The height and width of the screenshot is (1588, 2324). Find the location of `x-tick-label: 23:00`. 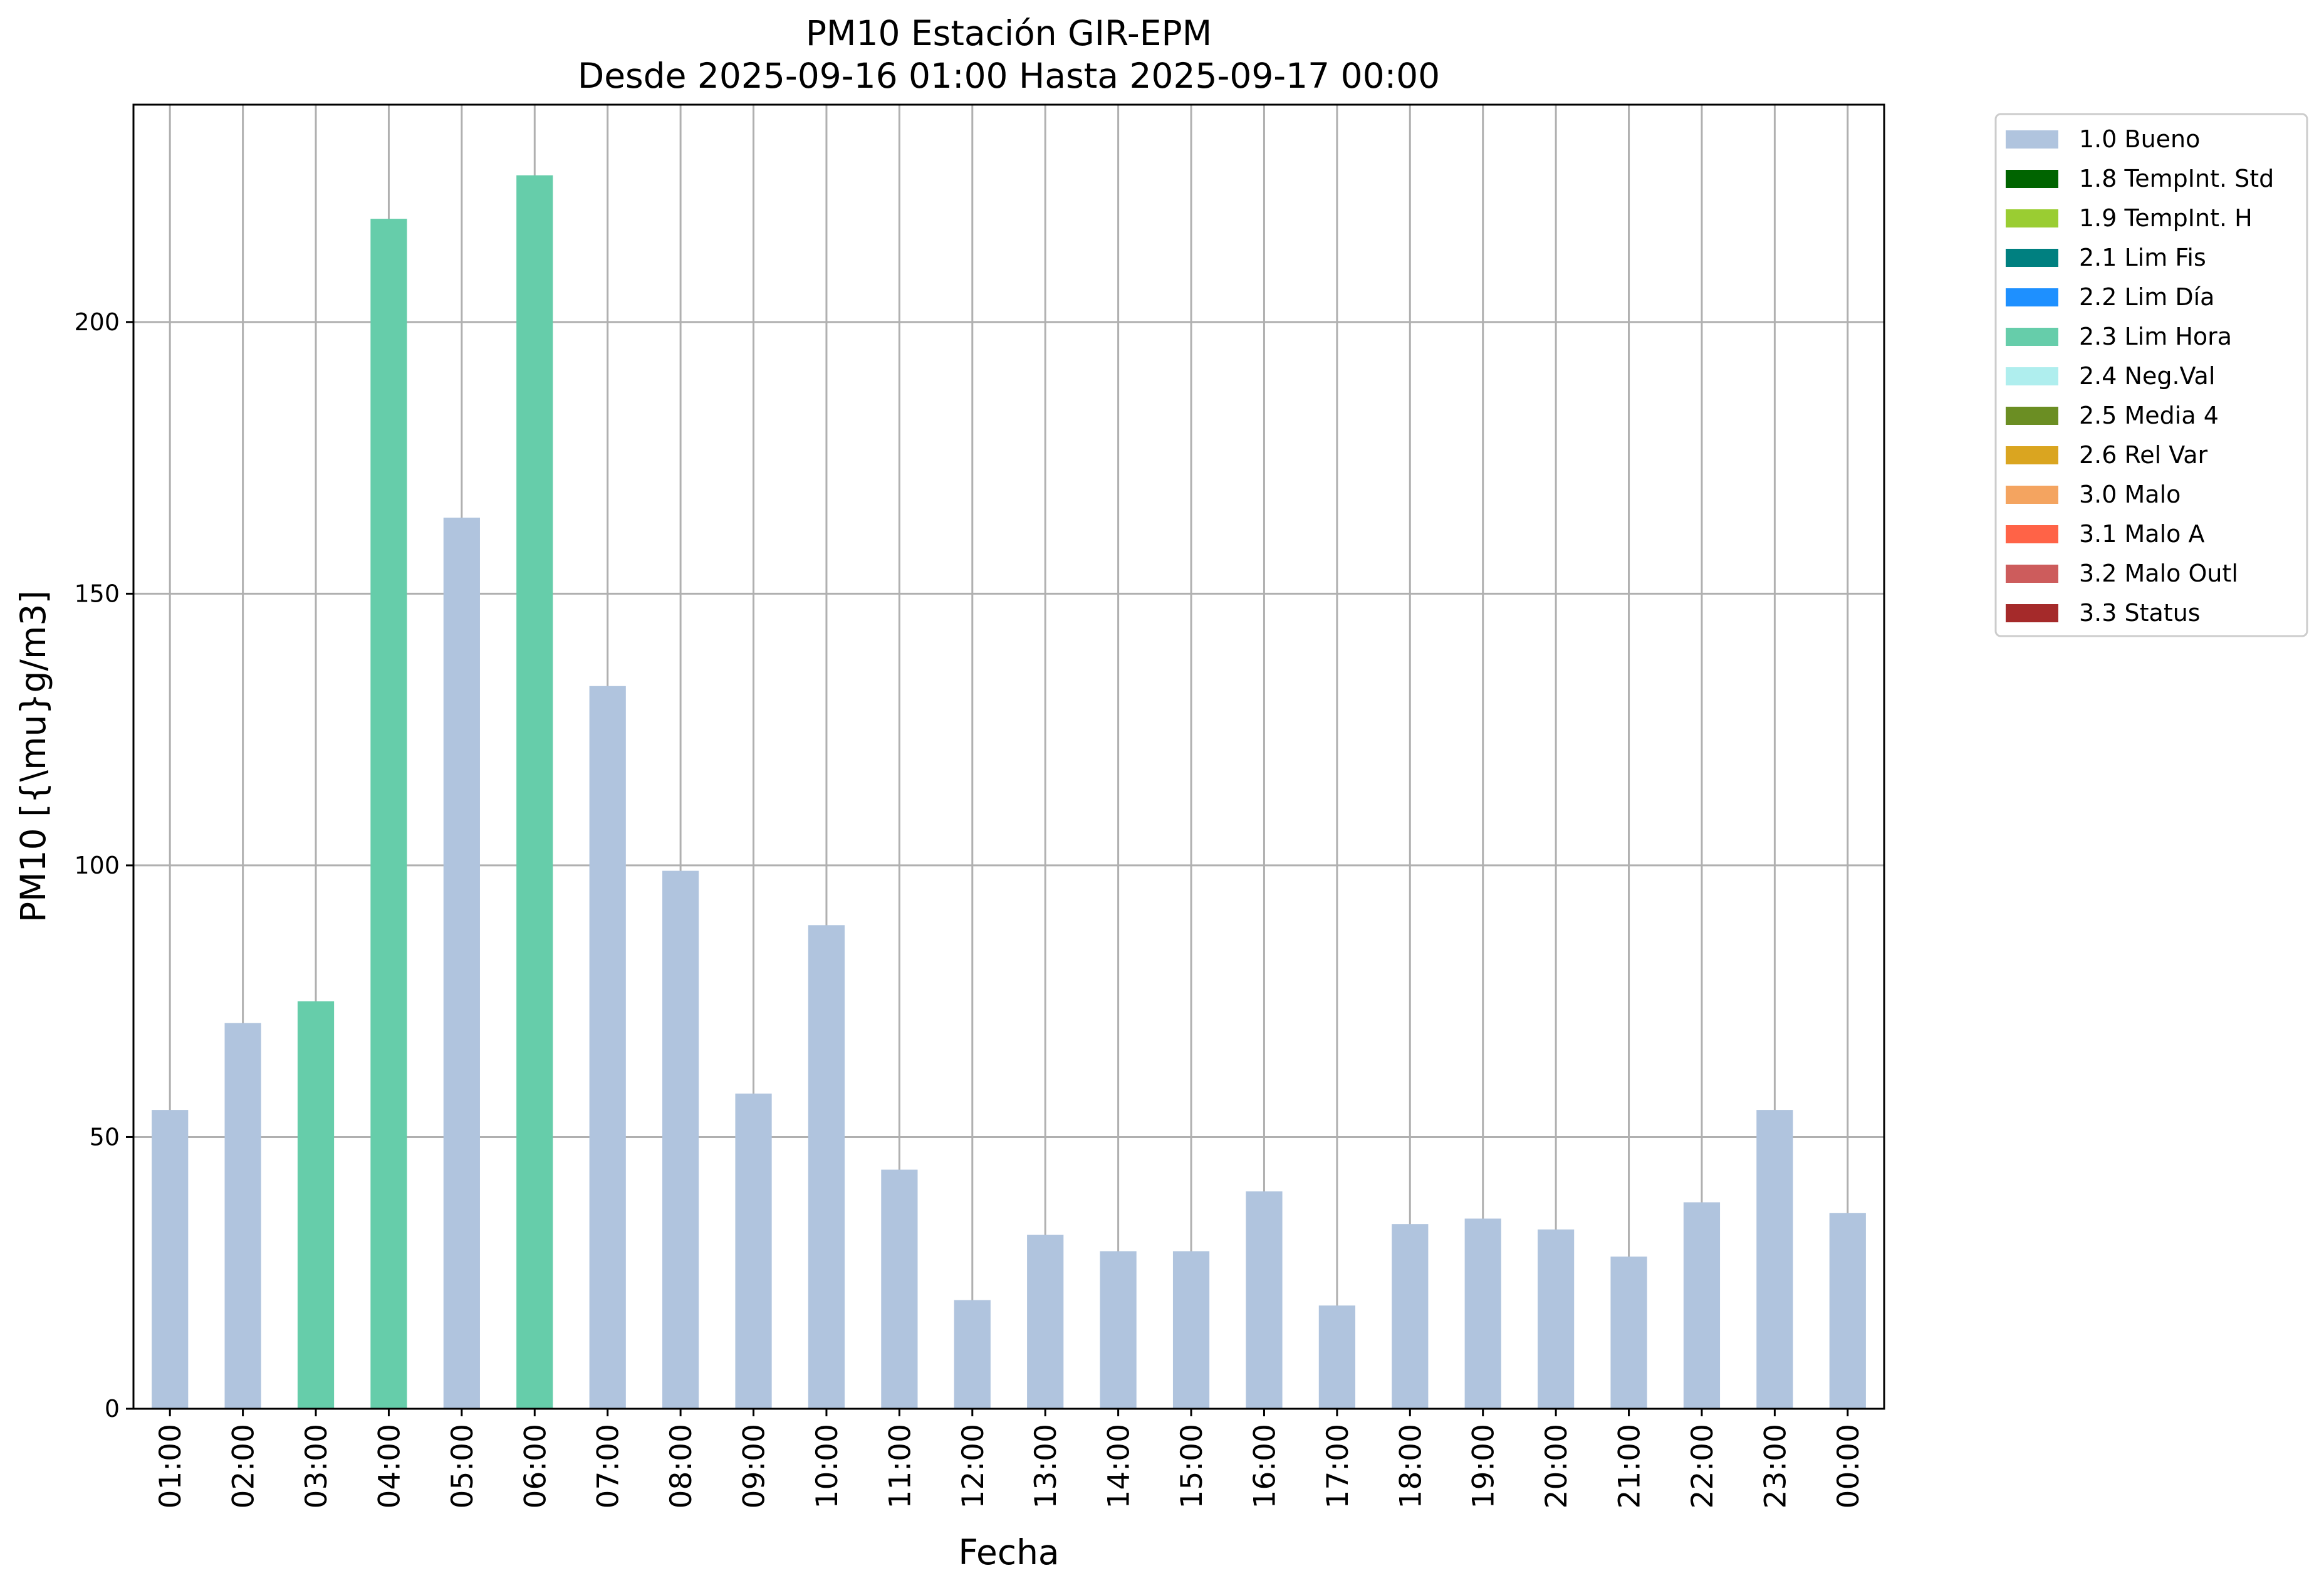

x-tick-label: 23:00 is located at coordinates (1775, 1466).